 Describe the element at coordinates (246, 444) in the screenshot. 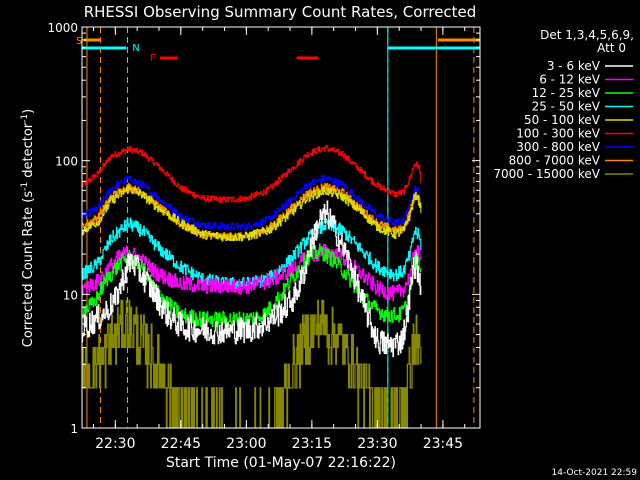

I see `x-tick-label: 23:00` at that location.